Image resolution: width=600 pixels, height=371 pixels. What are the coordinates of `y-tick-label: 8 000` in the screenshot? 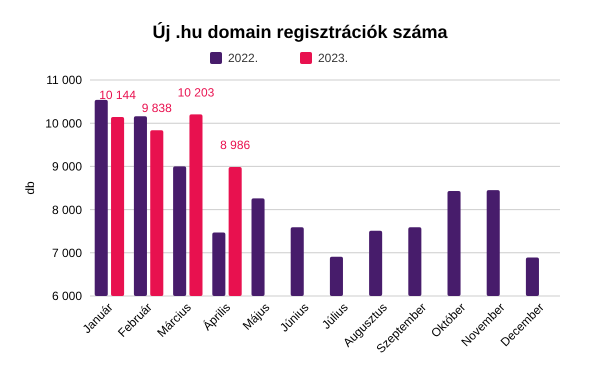 It's located at (67, 209).